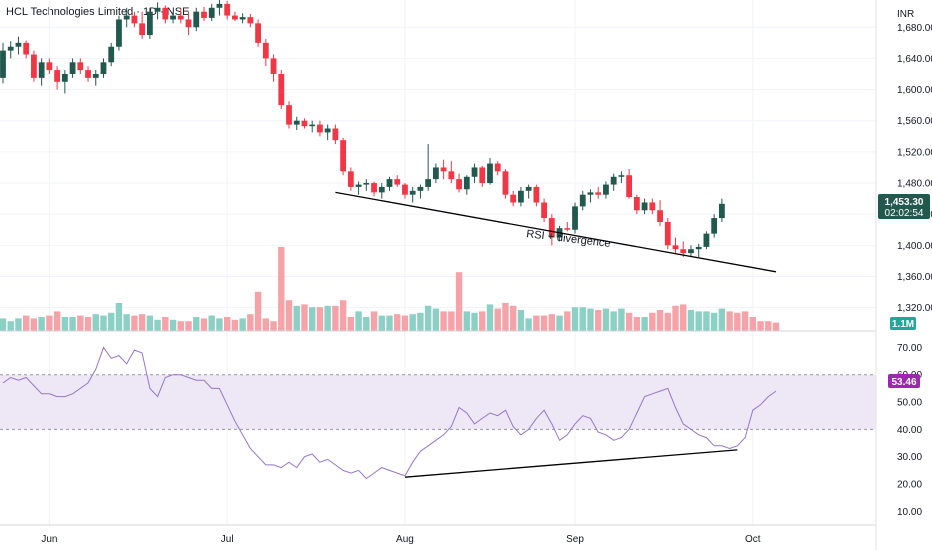 Image resolution: width=932 pixels, height=550 pixels. I want to click on divergence-annotation: RSI + divergence, so click(569, 239).